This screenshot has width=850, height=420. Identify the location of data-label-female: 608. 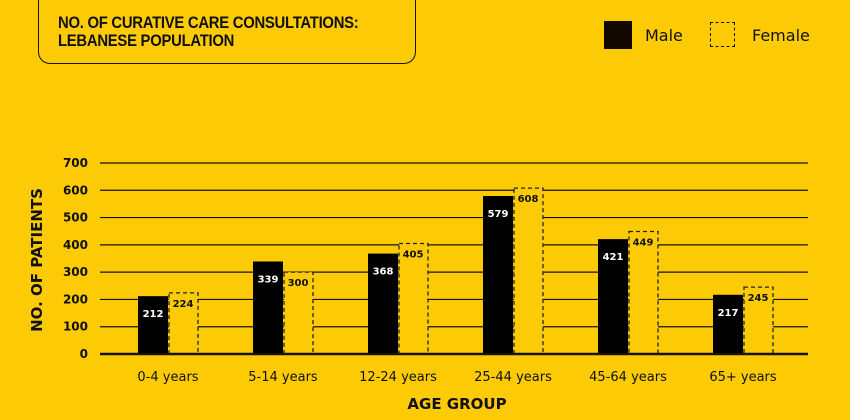
(528, 199).